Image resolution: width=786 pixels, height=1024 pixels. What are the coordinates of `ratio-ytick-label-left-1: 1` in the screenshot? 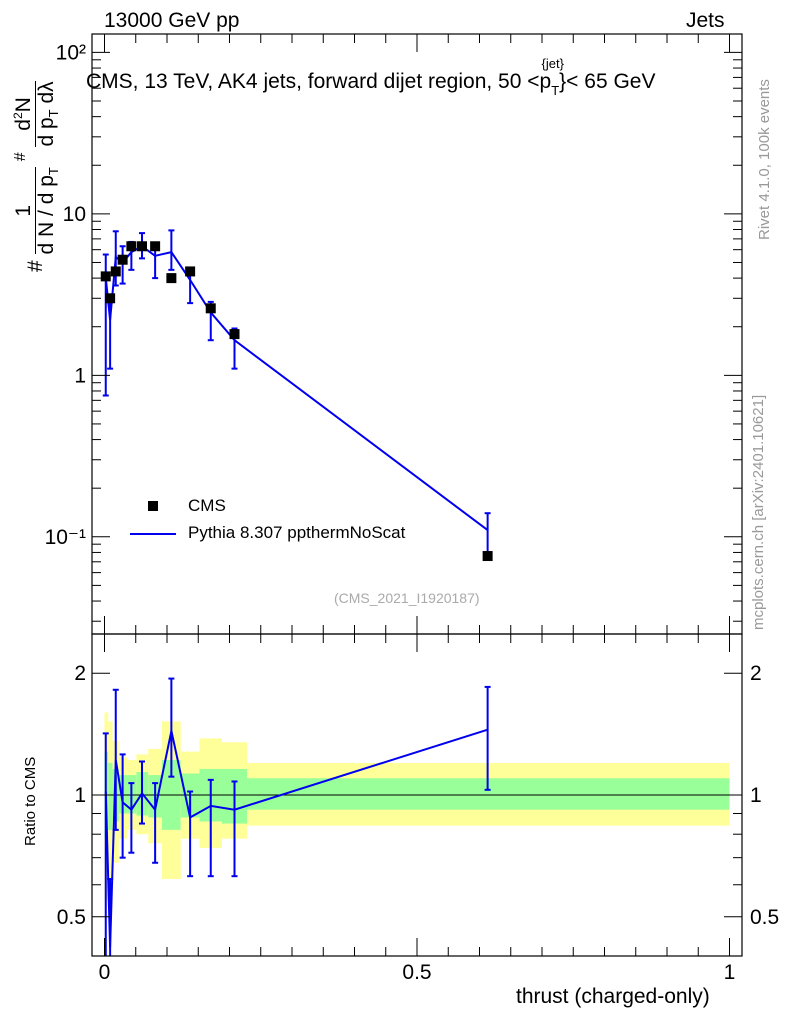 It's located at (80, 795).